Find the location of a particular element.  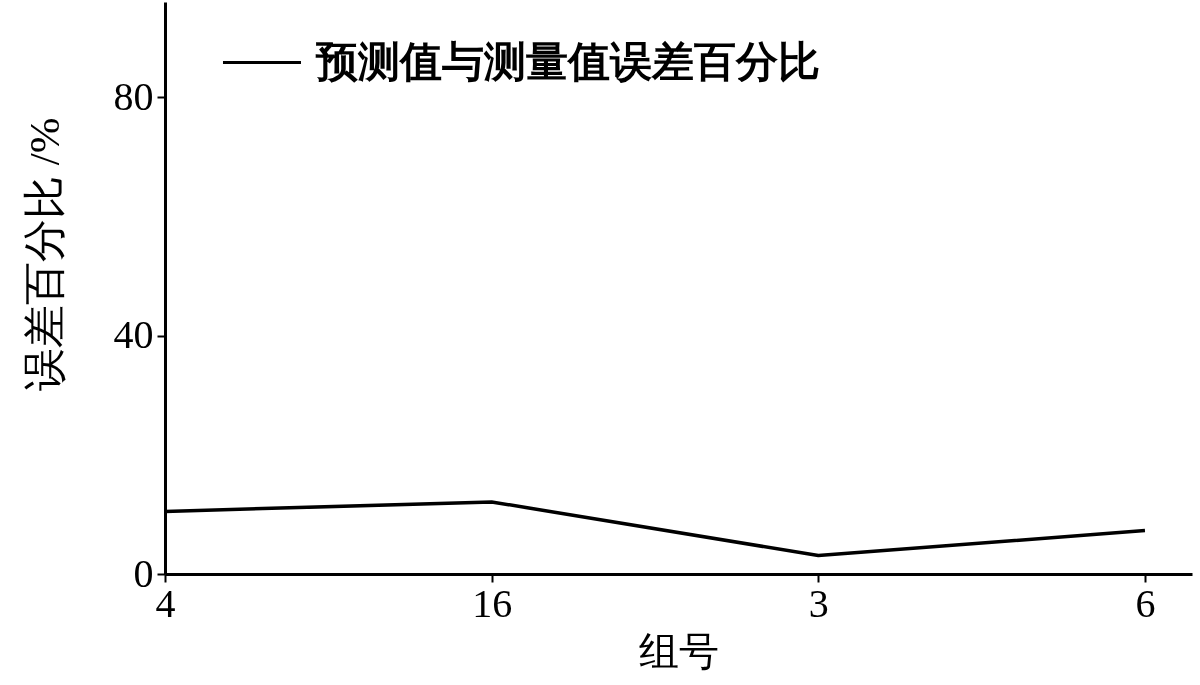

x-tick-label: 6 is located at coordinates (1145, 603).